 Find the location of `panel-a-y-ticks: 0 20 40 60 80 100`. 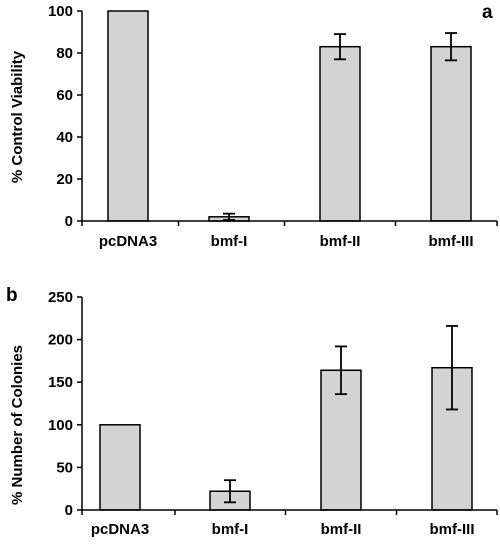

panel-a-y-ticks: 0 20 40 60 80 100 is located at coordinates (65, 116).